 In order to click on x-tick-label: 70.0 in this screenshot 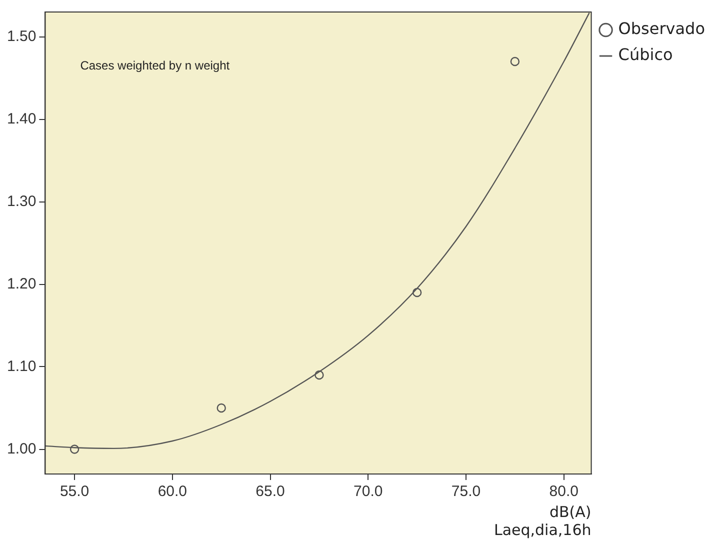, I will do `click(368, 491)`.